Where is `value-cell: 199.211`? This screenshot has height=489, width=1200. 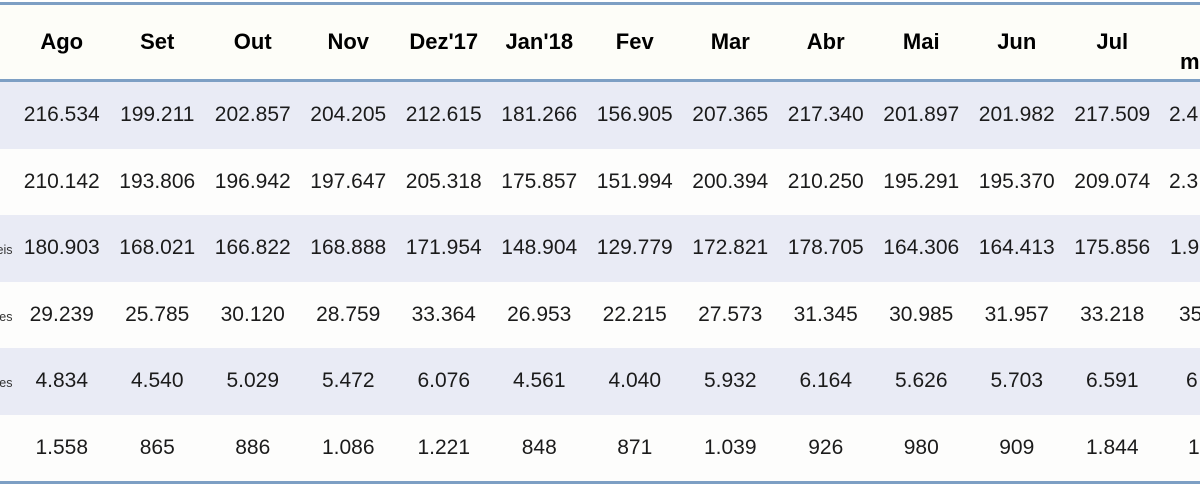
value-cell: 199.211 is located at coordinates (157, 115).